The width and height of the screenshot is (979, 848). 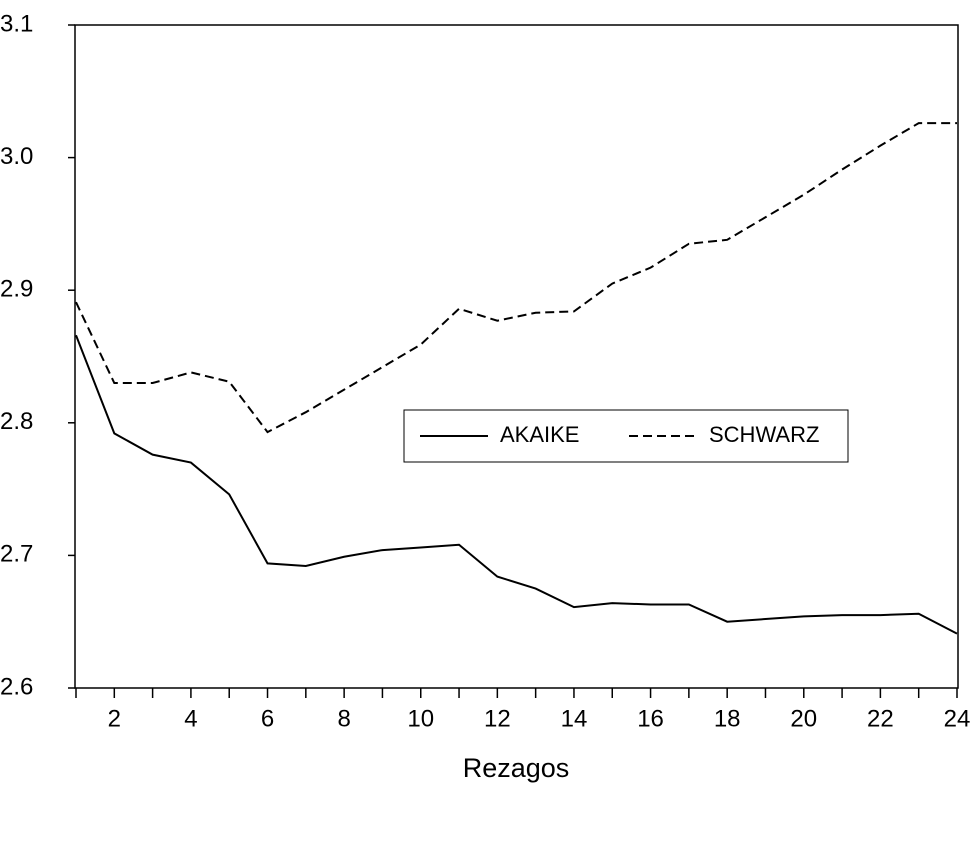 What do you see at coordinates (190, 718) in the screenshot?
I see `x-tick-label: 4` at bounding box center [190, 718].